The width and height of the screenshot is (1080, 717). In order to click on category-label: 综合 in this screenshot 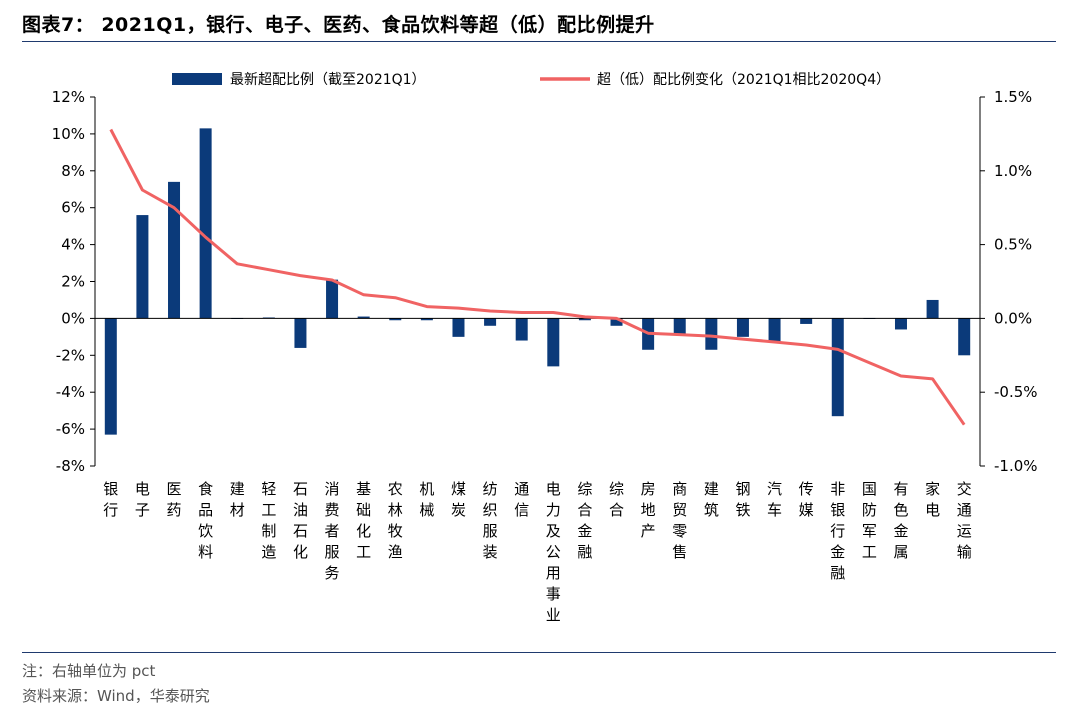, I will do `click(616, 499)`.